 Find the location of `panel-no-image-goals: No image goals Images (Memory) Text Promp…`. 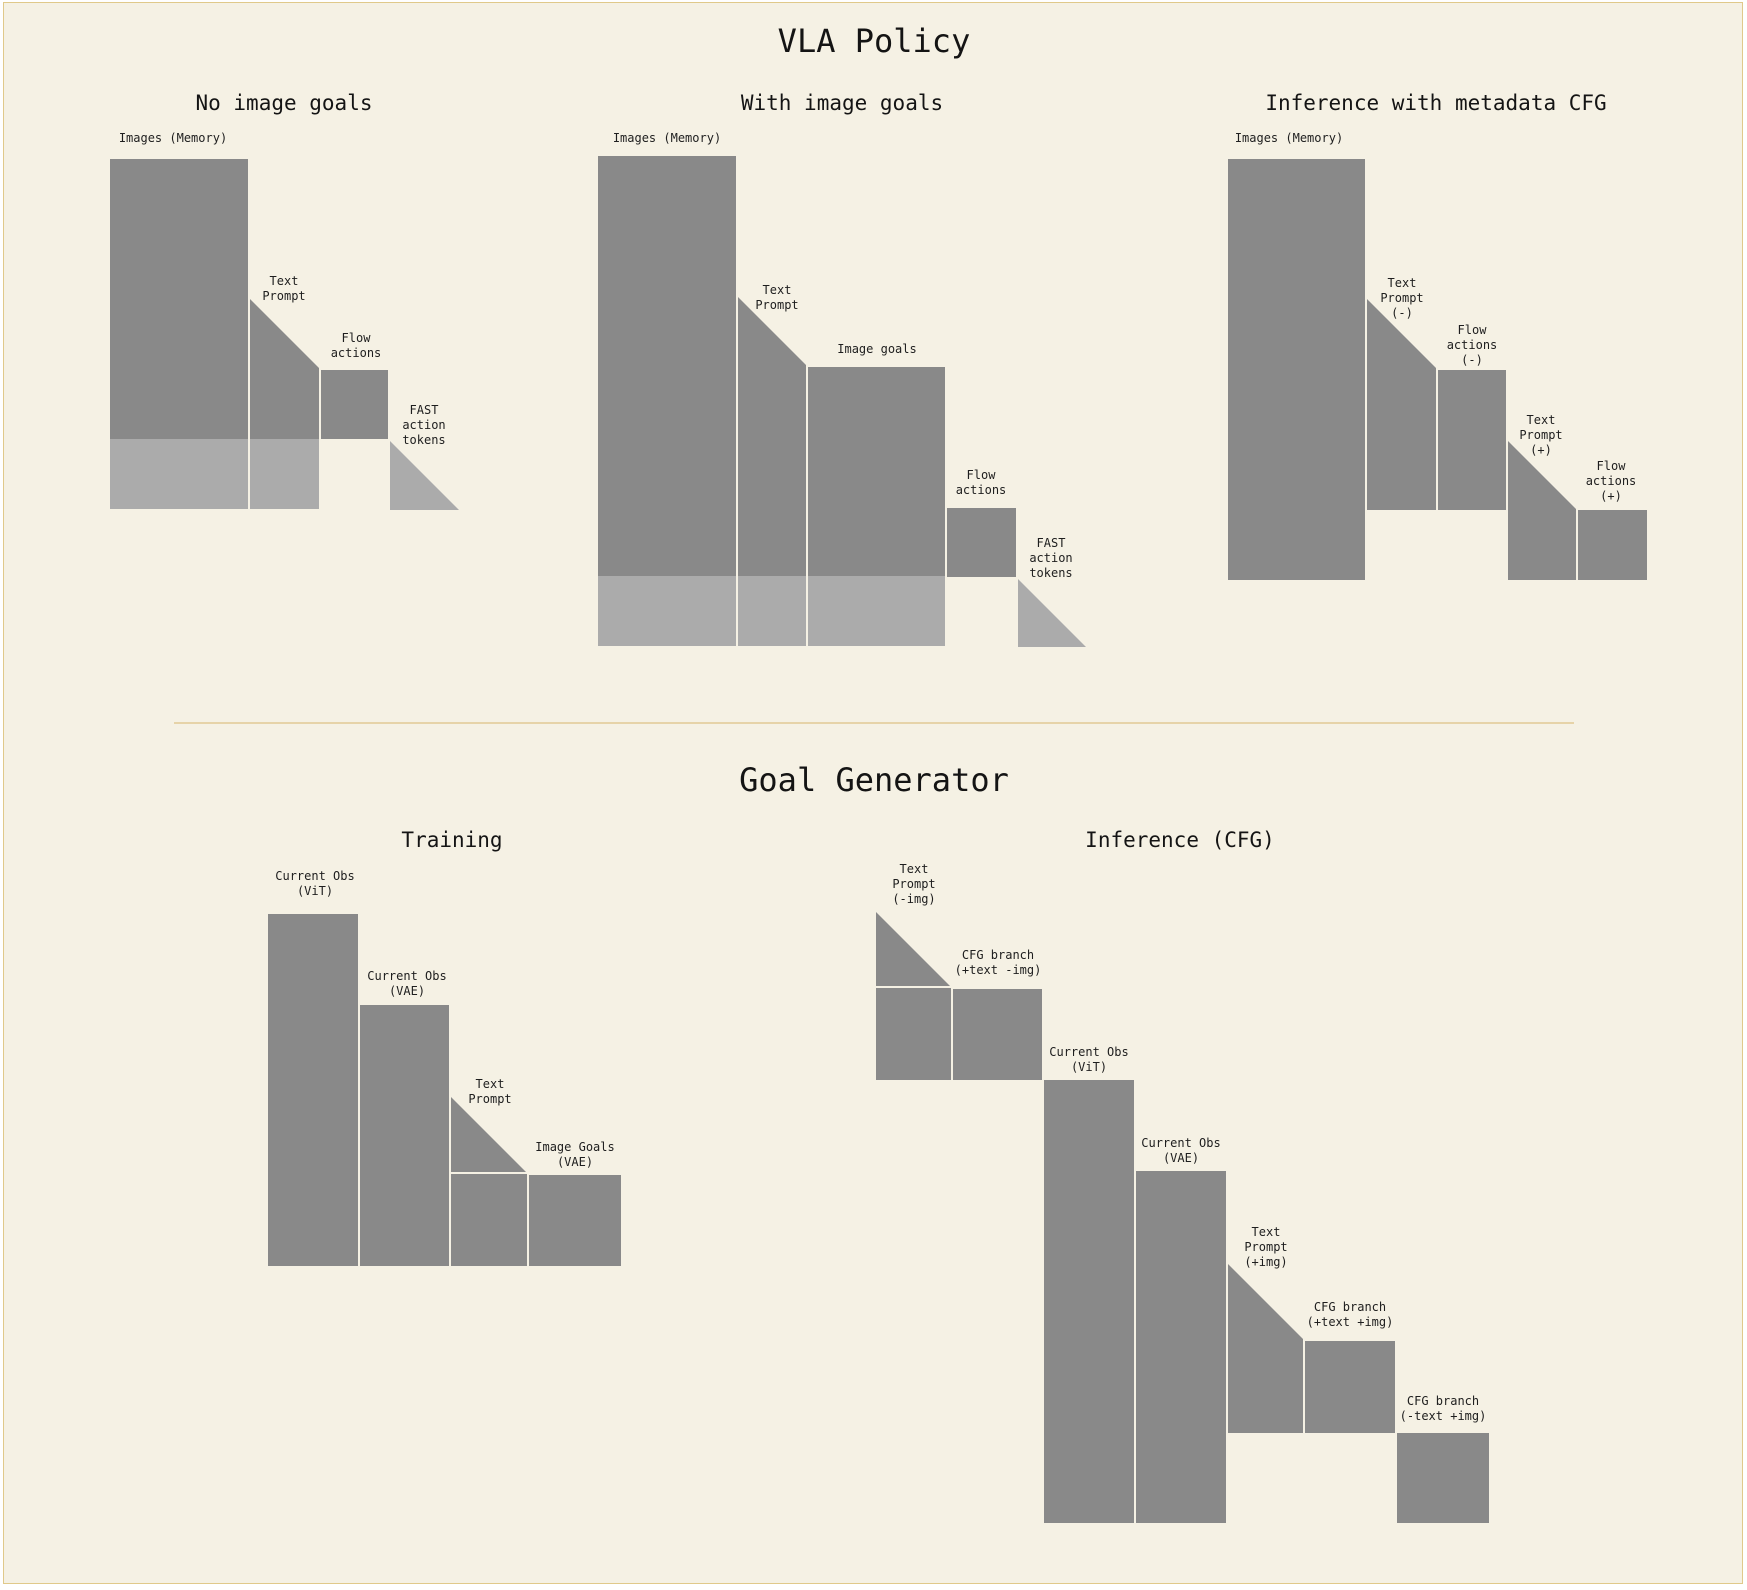

panel-no-image-goals: No image goals Images (Memory) Text Promp… is located at coordinates (284, 300).